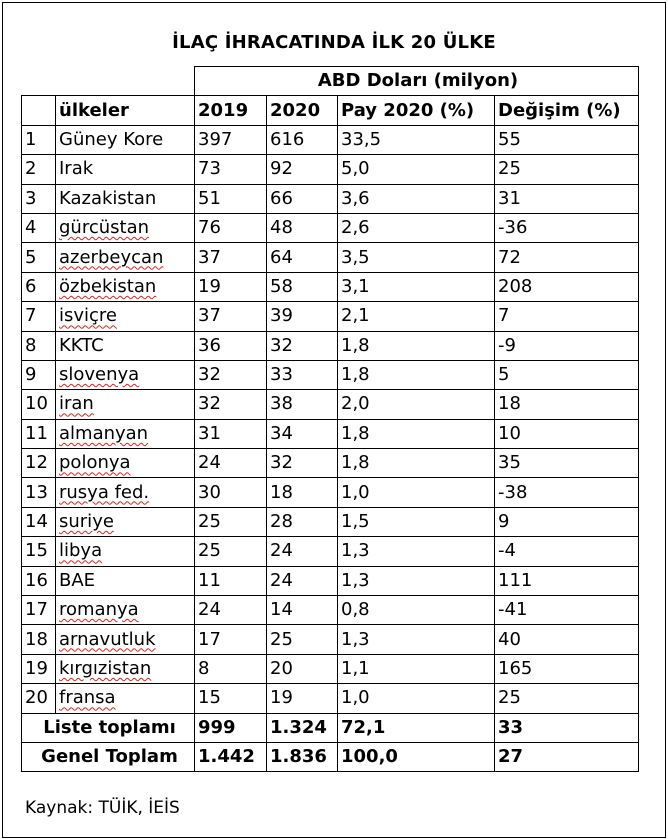 The height and width of the screenshot is (839, 668). What do you see at coordinates (125, 698) in the screenshot?
I see `country-cell: fransa` at bounding box center [125, 698].